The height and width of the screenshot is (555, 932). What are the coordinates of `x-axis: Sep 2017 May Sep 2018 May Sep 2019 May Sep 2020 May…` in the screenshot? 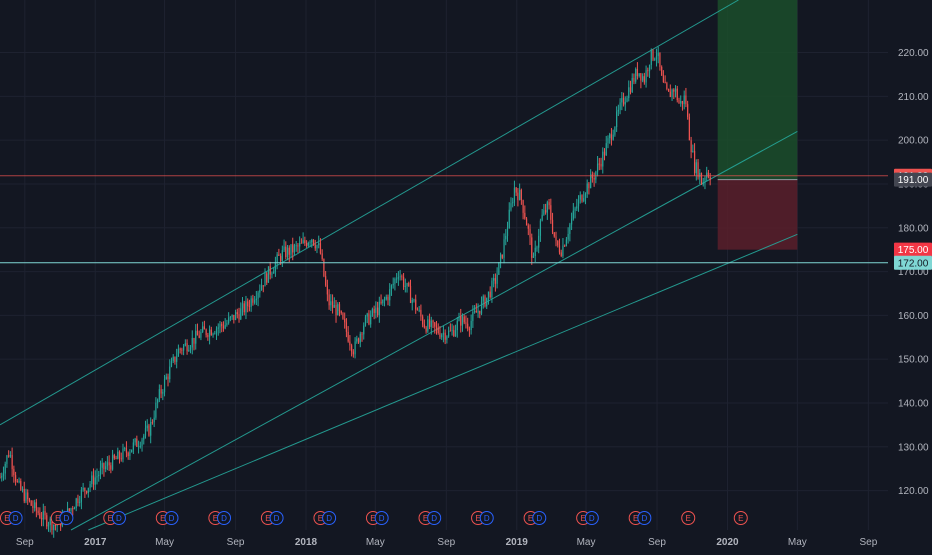 It's located at (447, 542).